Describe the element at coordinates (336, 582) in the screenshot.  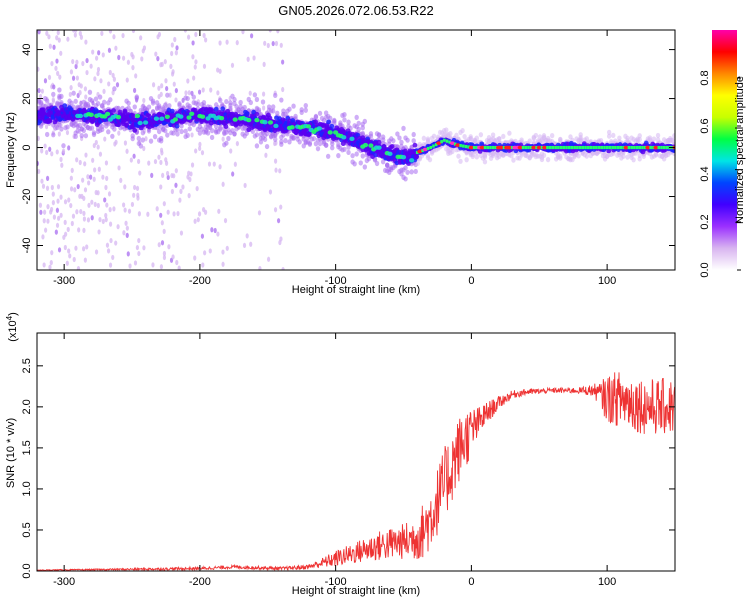
I see `snr-xtick-label: -100` at that location.